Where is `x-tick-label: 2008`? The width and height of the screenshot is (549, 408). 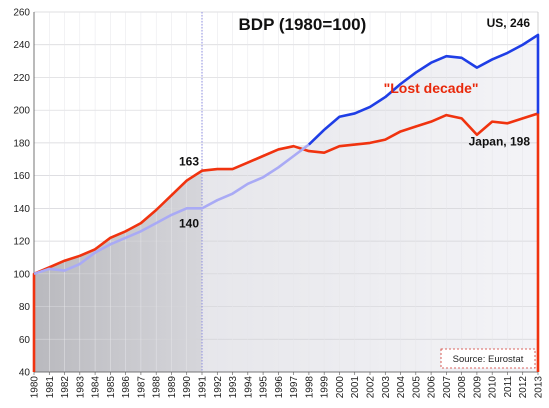
x-tick-label: 2008 is located at coordinates (462, 387).